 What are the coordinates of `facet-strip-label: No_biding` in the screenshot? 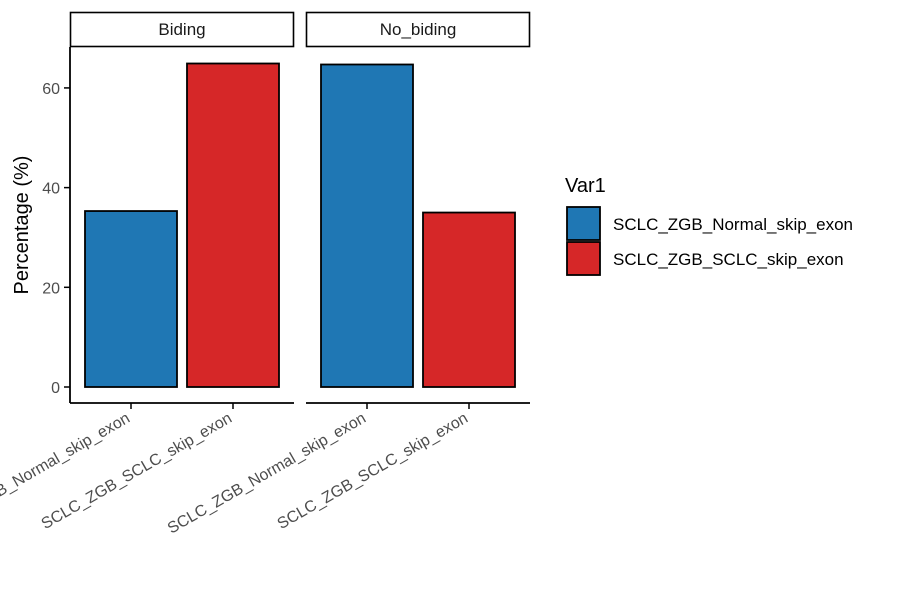 It's located at (418, 29).